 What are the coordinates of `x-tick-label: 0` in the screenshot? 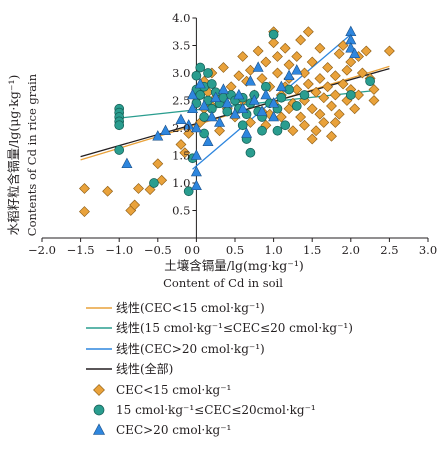 It's located at (196, 250).